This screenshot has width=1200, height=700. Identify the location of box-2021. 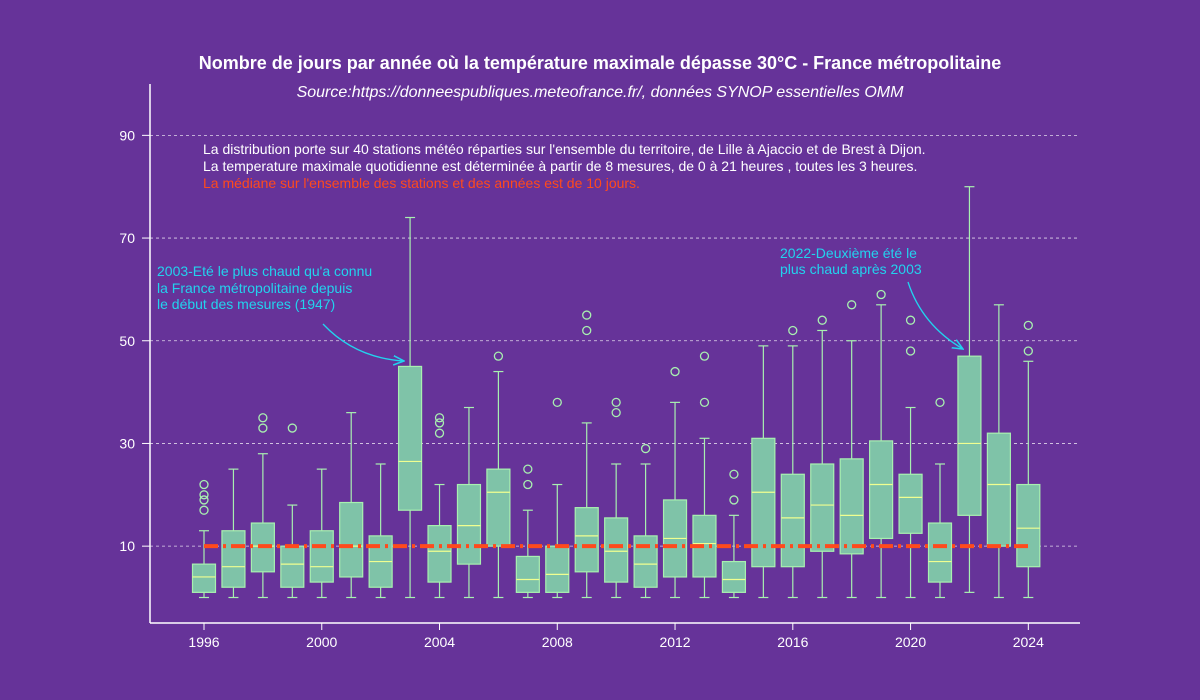
(940, 498).